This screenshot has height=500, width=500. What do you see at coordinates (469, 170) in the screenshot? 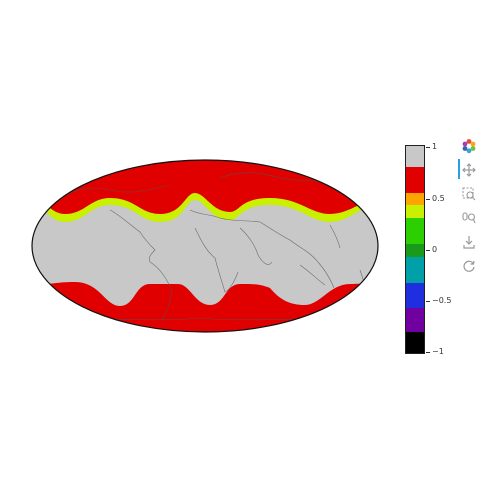
I see `pan-icon` at bounding box center [469, 170].